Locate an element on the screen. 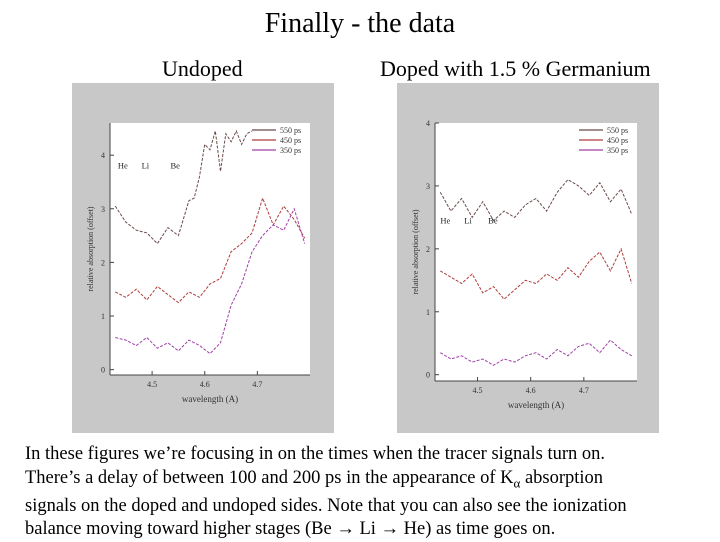 This screenshot has height=542, width=720. slide-title: Finally - the data is located at coordinates (360, 23).